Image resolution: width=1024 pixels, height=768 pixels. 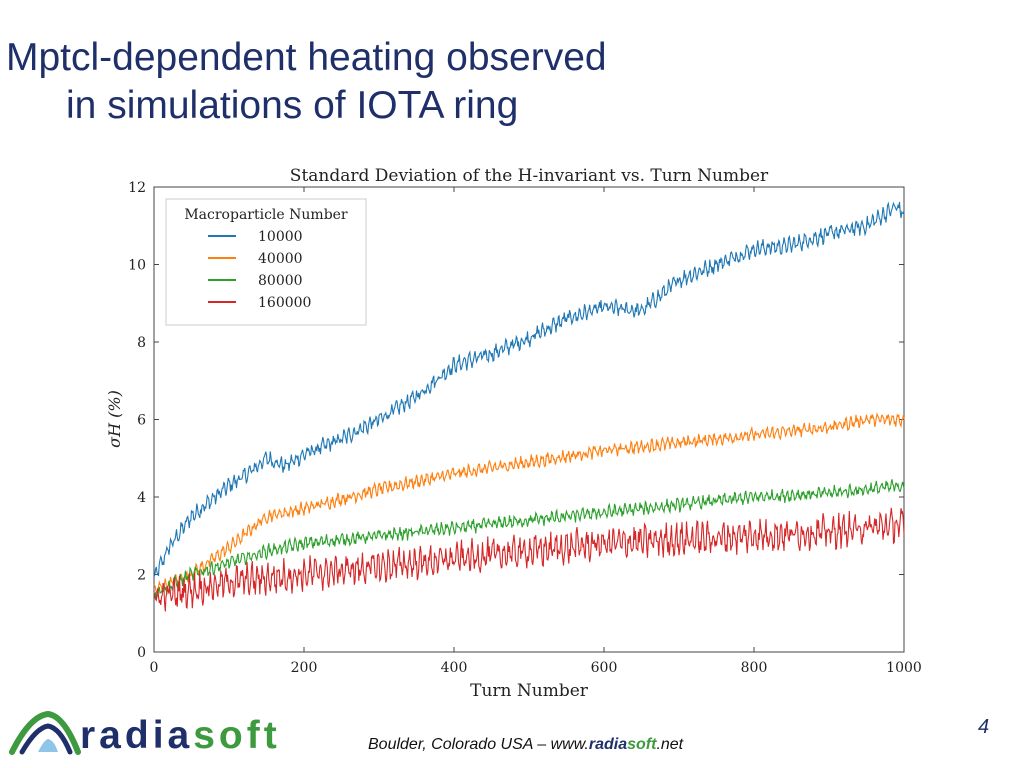 I want to click on y-tick-label: 8, so click(x=141, y=343).